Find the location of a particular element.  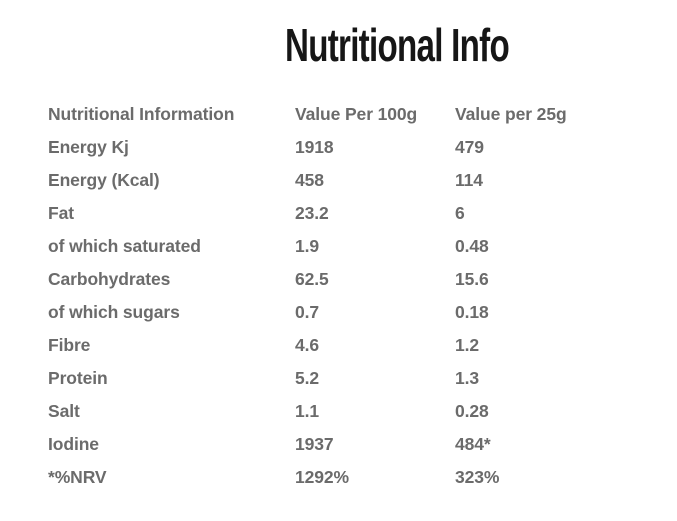

row-label: of which saturated is located at coordinates (124, 246).